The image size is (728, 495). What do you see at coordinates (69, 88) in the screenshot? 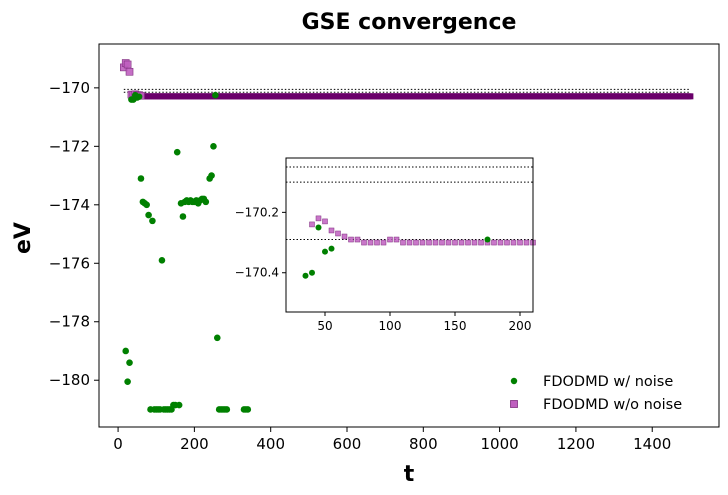
I see `y-tick-label: −170` at bounding box center [69, 88].